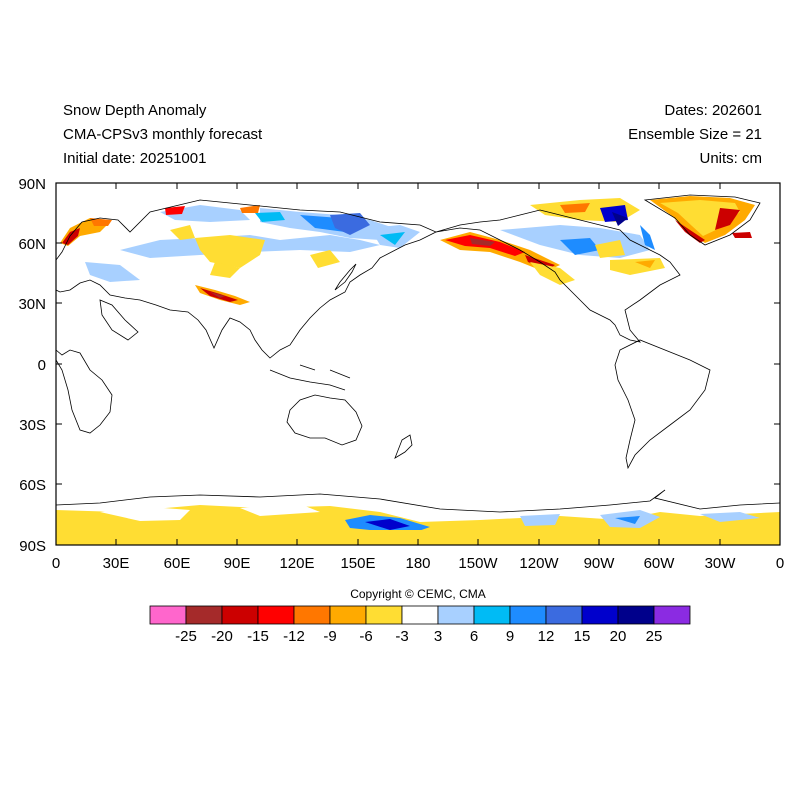 The height and width of the screenshot is (800, 800). Describe the element at coordinates (418, 594) in the screenshot. I see `copyright: Copyright © CEMC, CMA` at that location.